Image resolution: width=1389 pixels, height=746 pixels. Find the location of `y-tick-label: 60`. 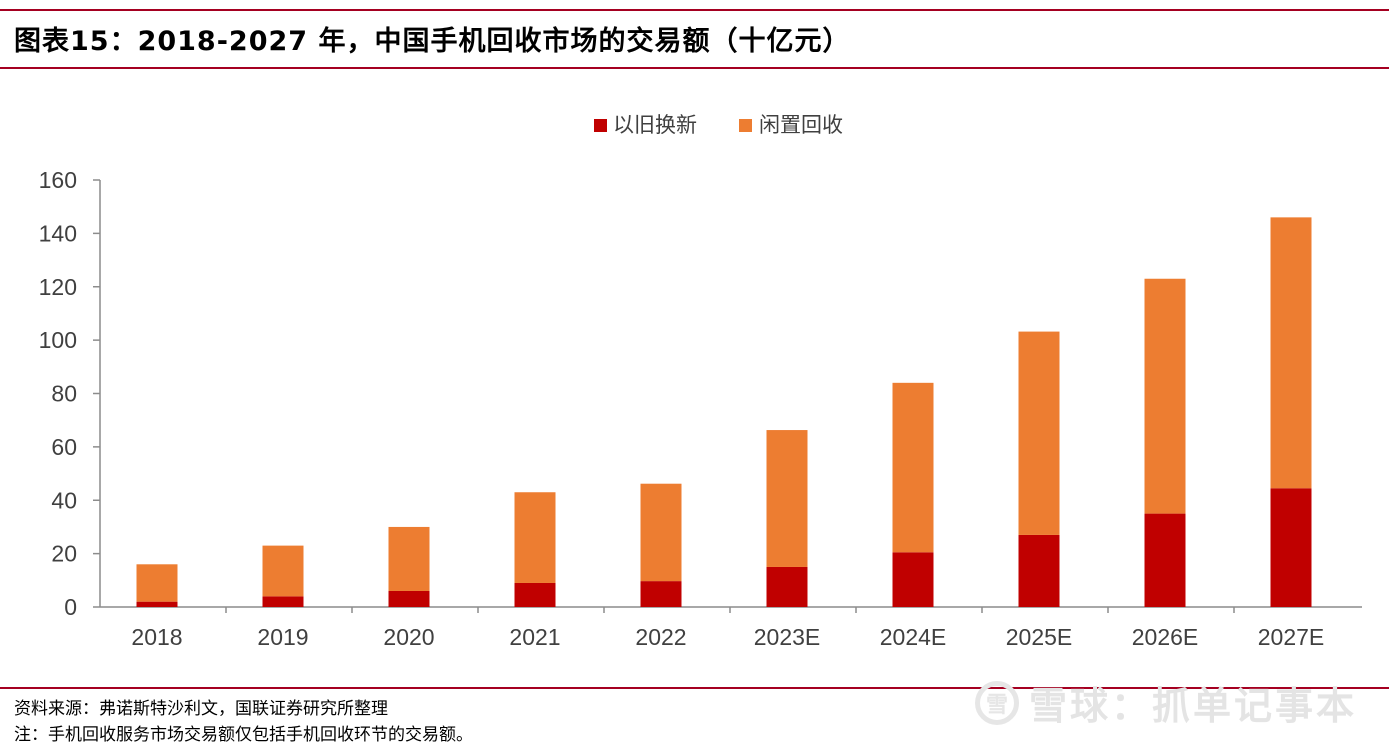

y-tick-label: 60 is located at coordinates (64, 447).